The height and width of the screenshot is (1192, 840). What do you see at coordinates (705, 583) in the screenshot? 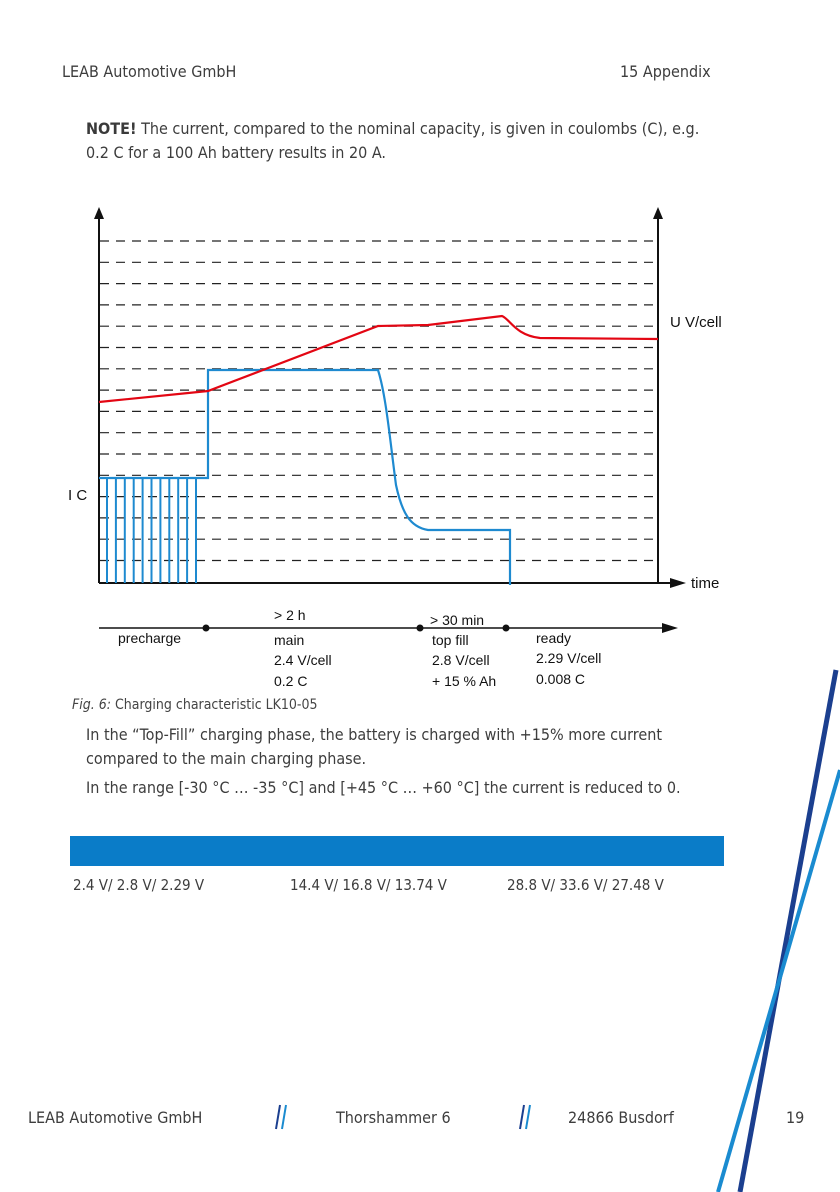
I see `x-label-time: time` at bounding box center [705, 583].